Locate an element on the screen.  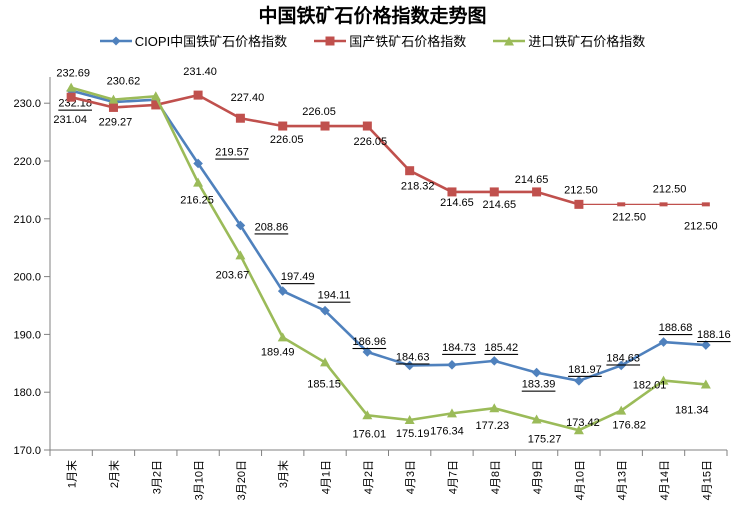
x-axis-label: 3月10日 is located at coordinates (200, 480).